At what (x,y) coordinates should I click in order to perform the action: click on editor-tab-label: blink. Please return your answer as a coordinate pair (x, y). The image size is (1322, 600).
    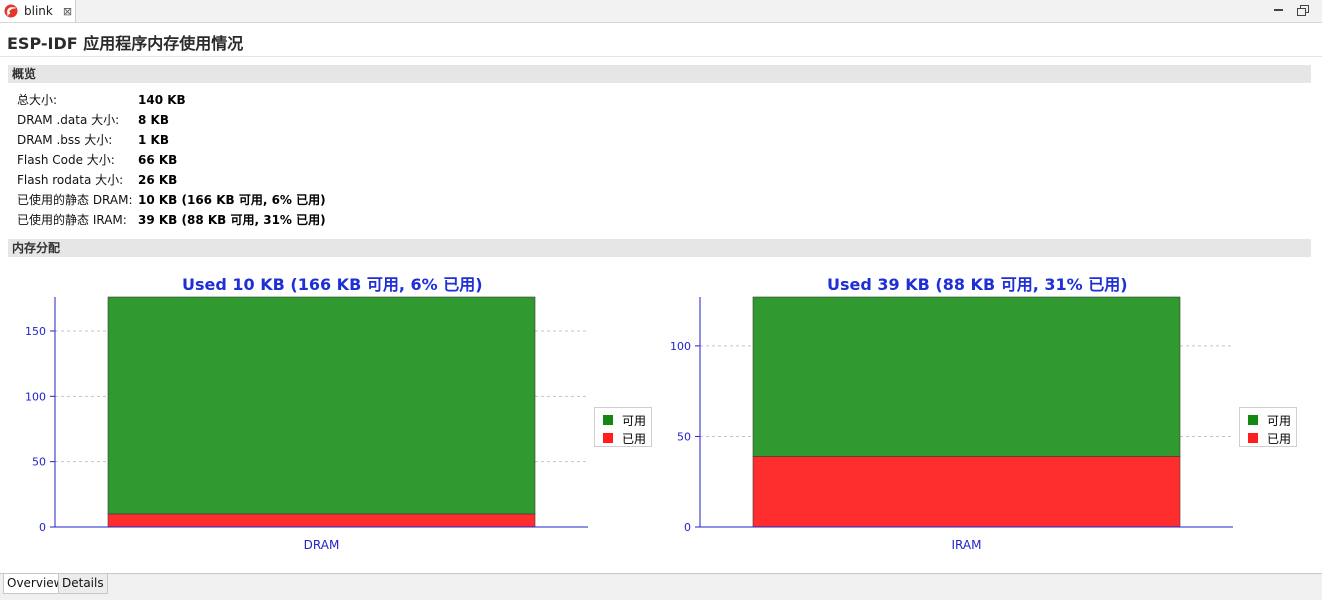
    Looking at the image, I should click on (38, 11).